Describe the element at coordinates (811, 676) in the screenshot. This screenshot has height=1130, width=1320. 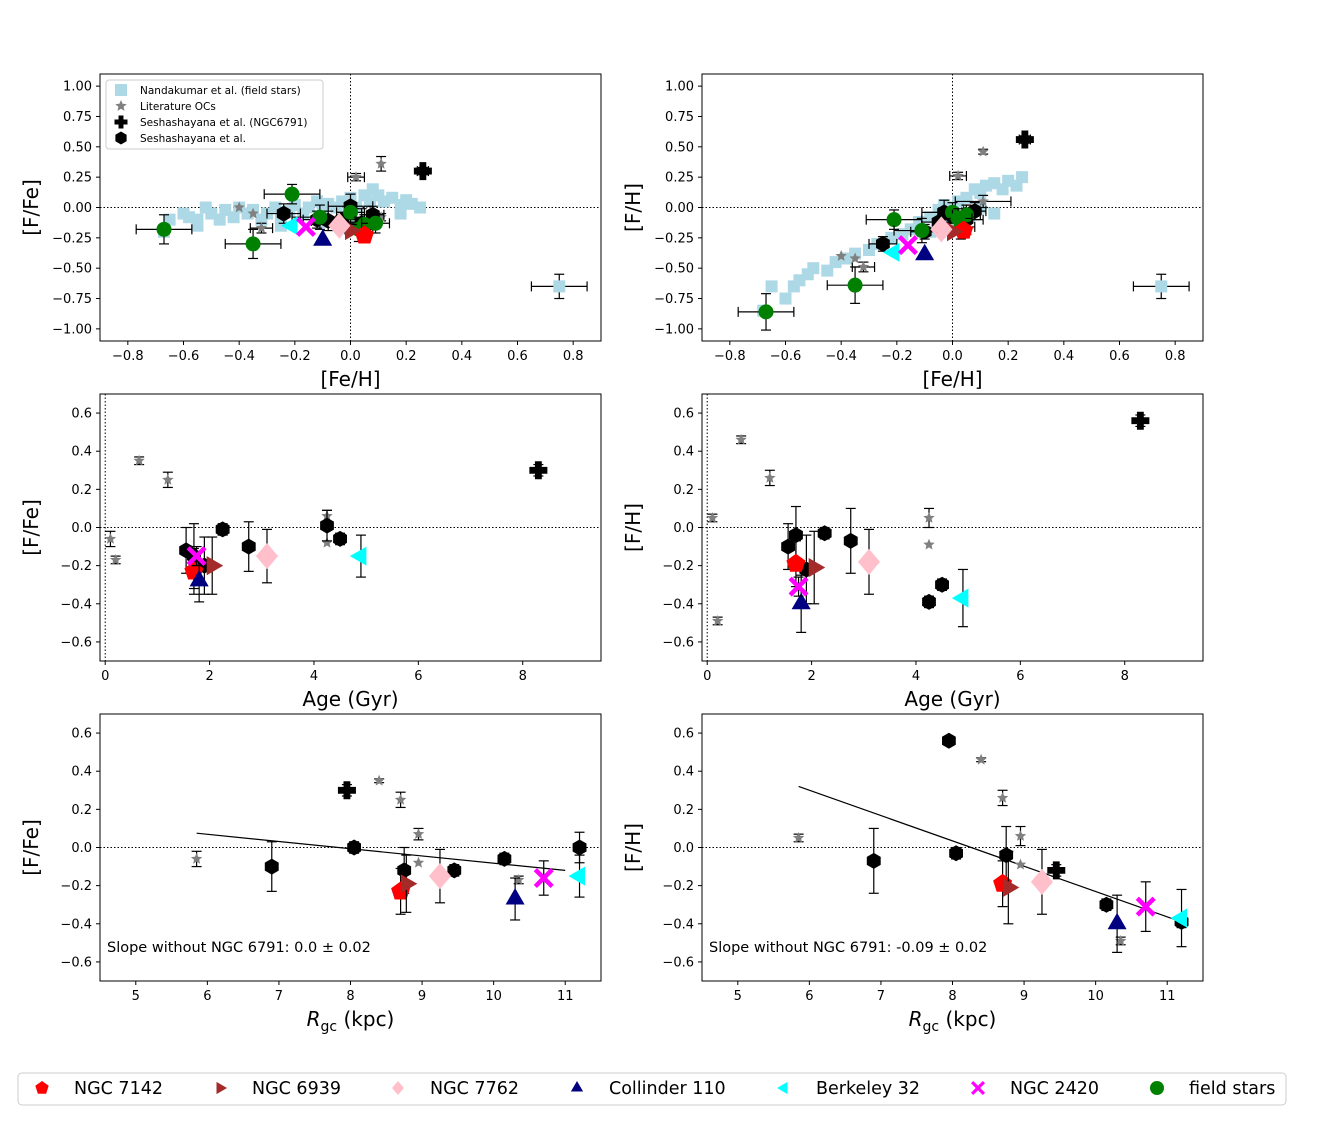
I see `x-tick-label: 2` at that location.